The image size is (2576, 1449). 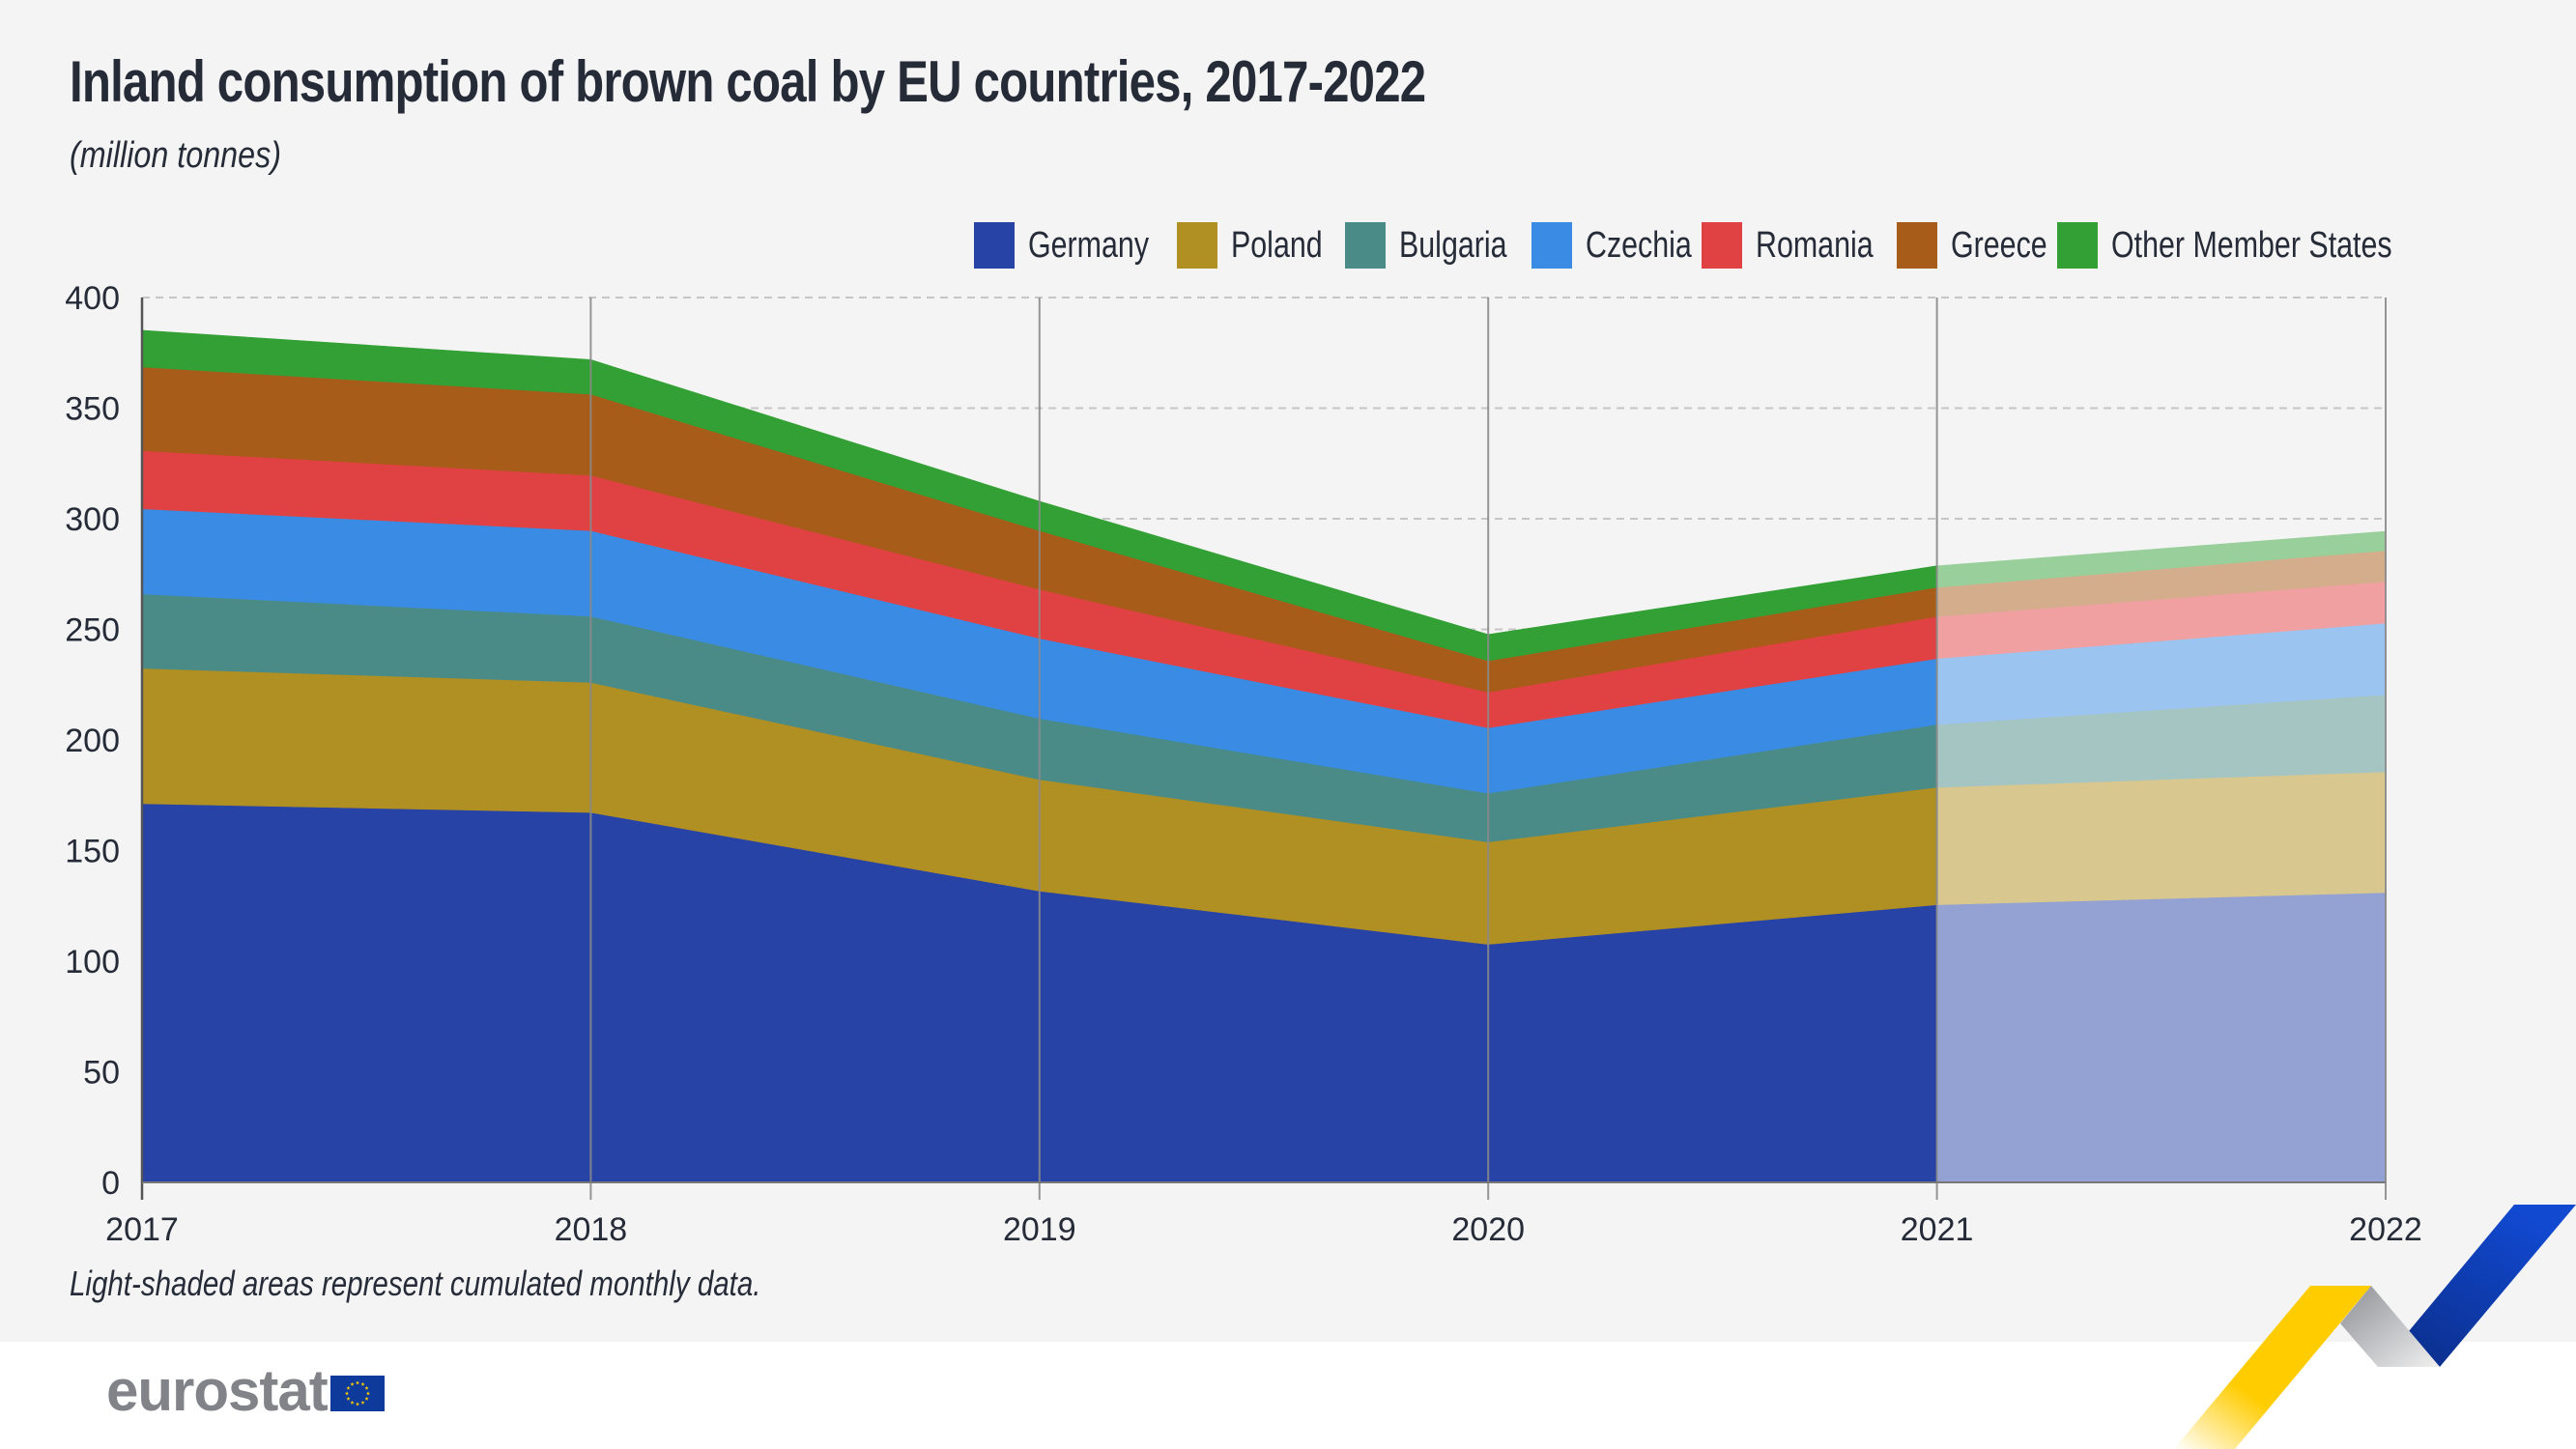 I want to click on eu-flag-icon, so click(x=358, y=1393).